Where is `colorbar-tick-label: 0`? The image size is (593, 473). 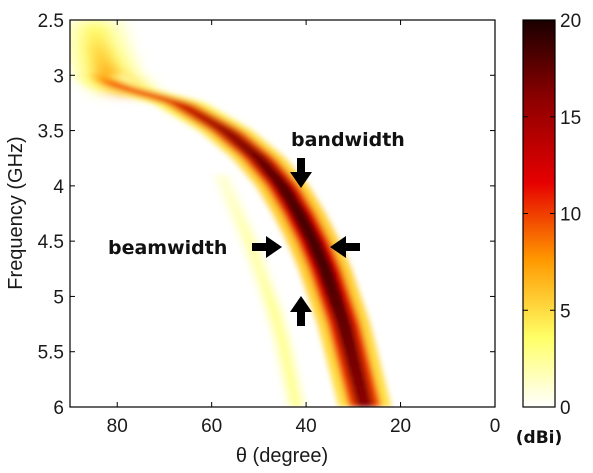 colorbar-tick-label: 0 is located at coordinates (565, 408).